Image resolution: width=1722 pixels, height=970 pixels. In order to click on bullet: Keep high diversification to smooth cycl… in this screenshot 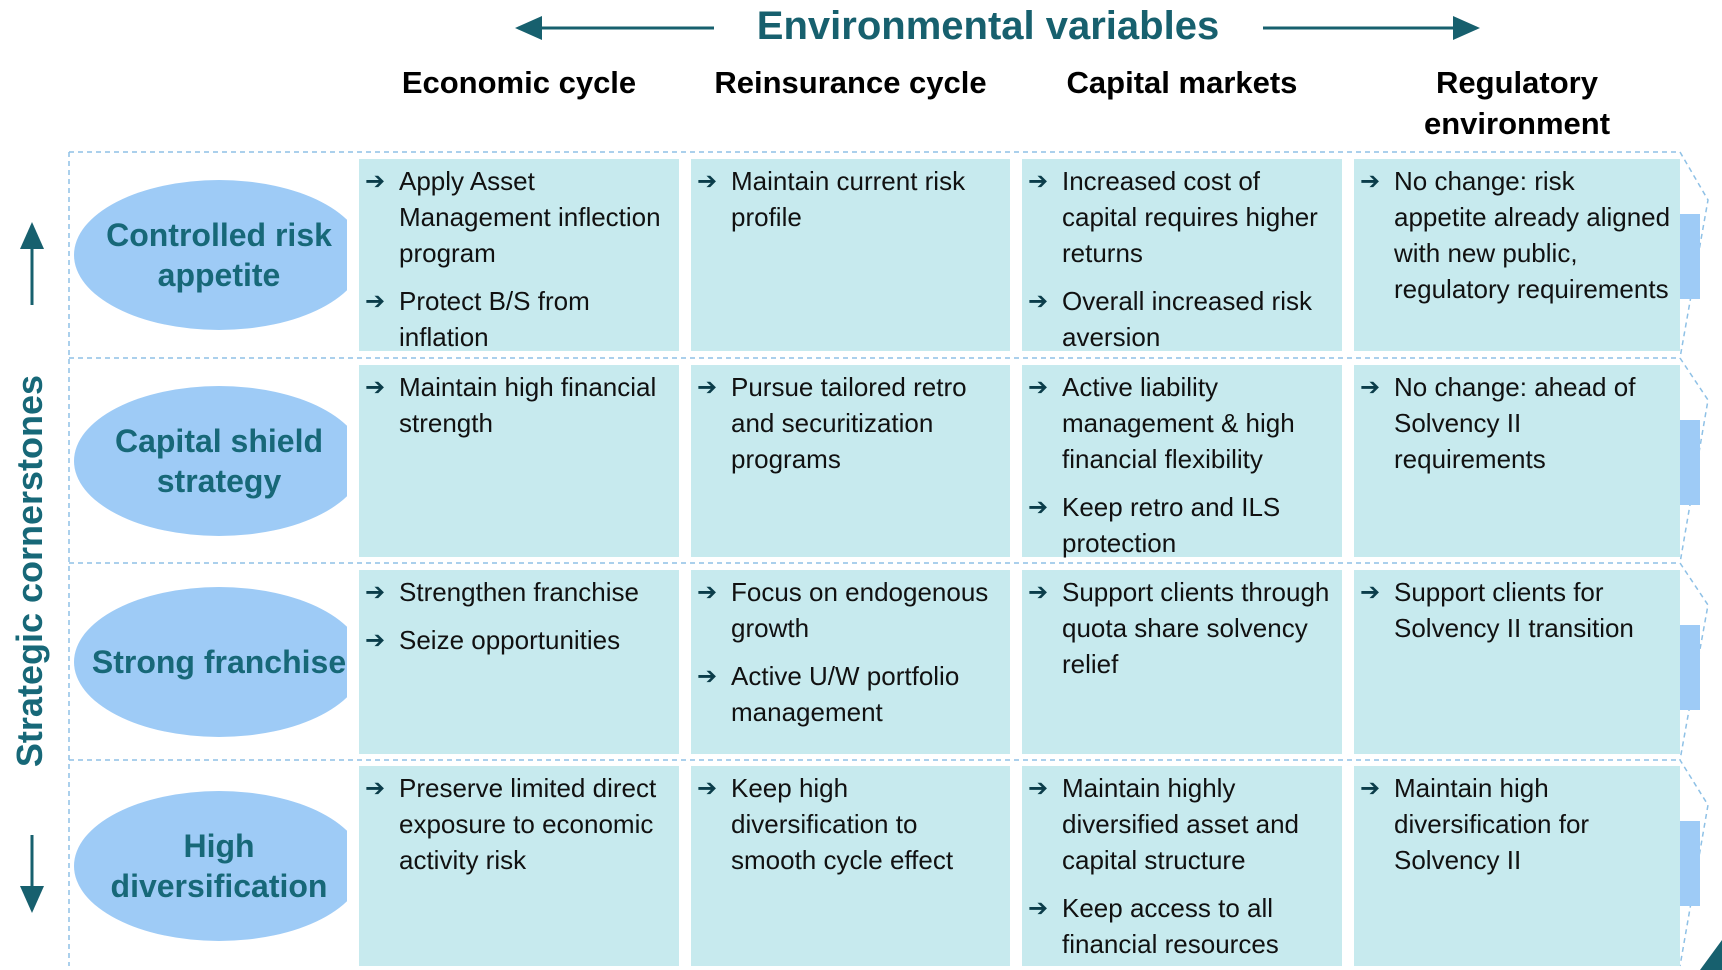, I will do `click(850, 824)`.